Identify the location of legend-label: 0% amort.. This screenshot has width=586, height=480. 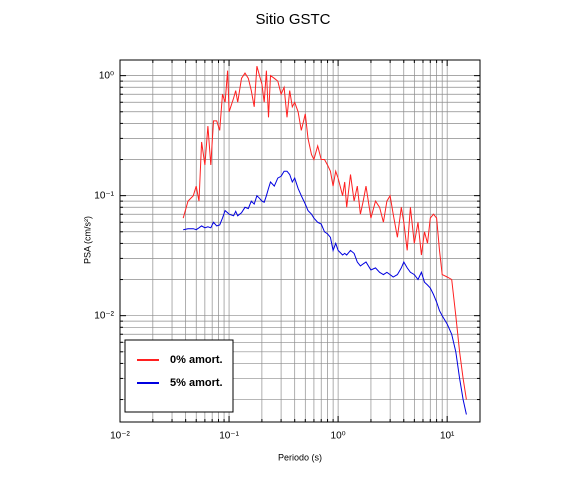
(196, 360).